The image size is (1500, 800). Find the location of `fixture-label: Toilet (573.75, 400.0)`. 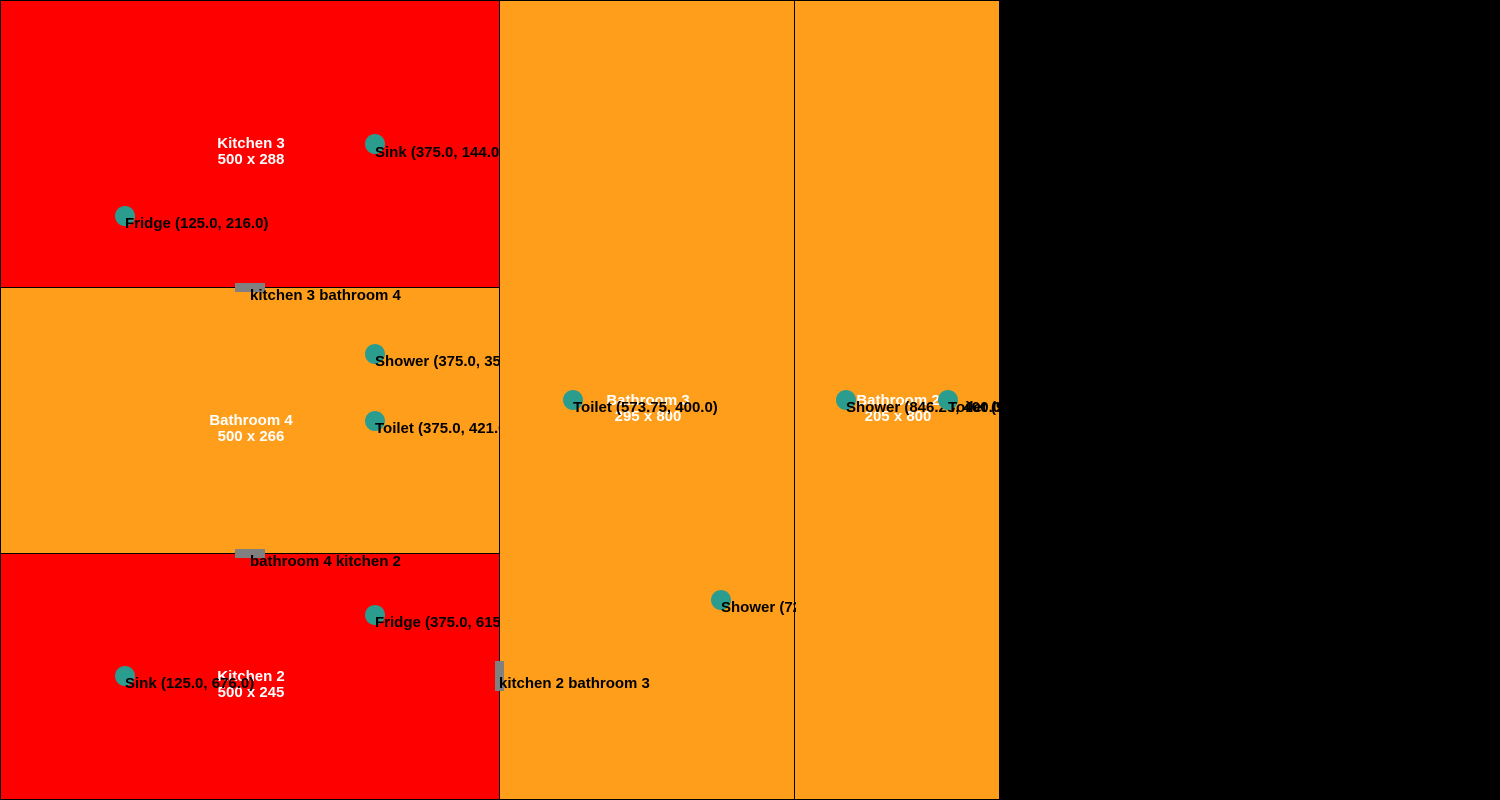

fixture-label: Toilet (573.75, 400.0) is located at coordinates (645, 407).